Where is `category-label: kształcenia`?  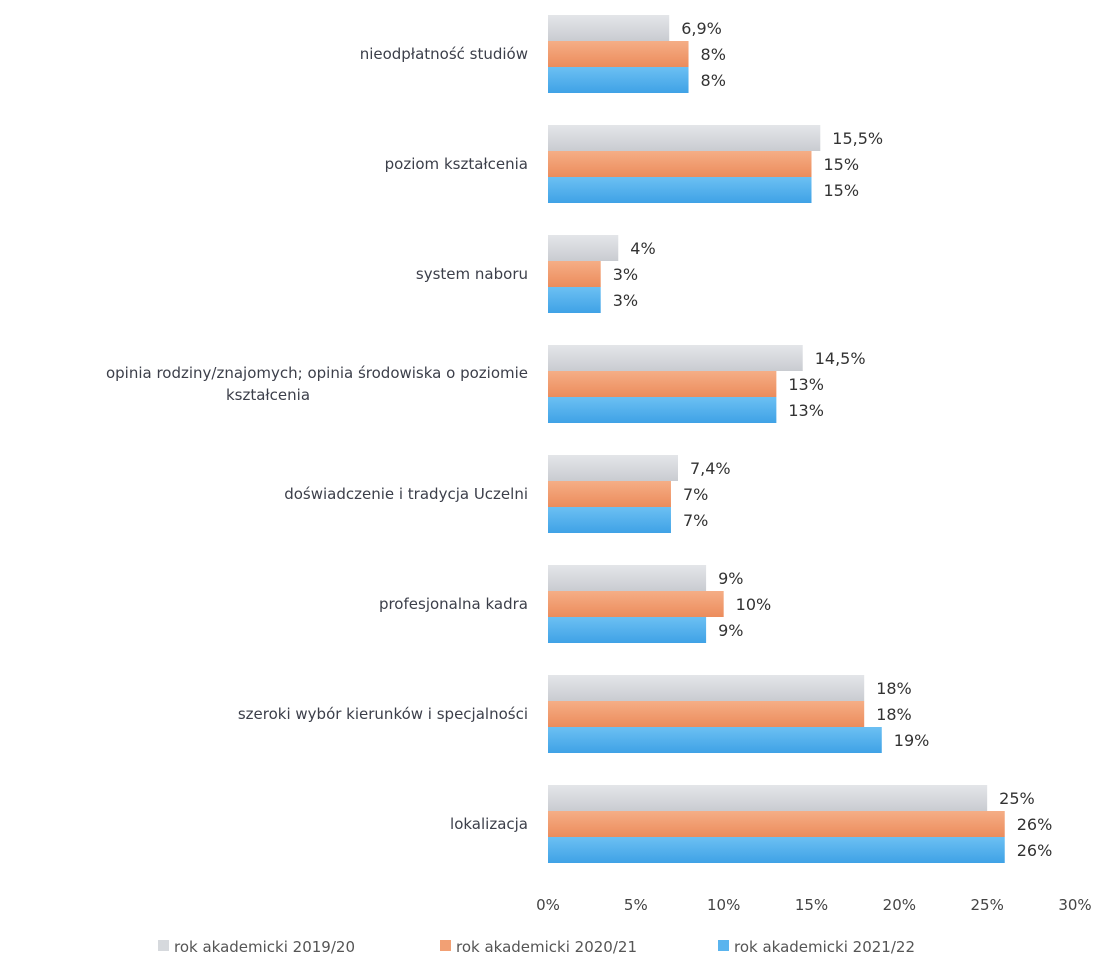 category-label: kształcenia is located at coordinates (268, 395).